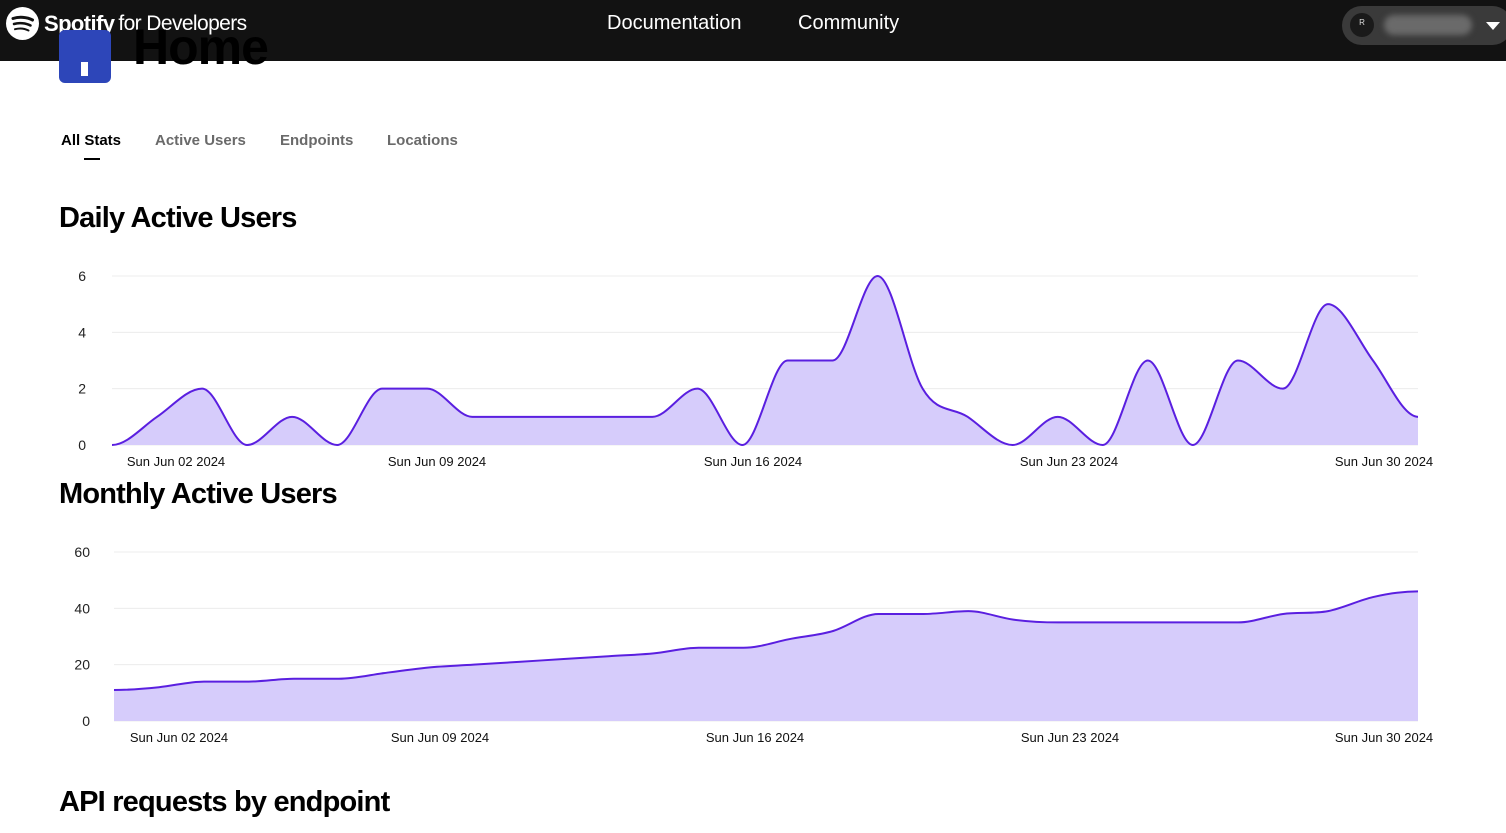 This screenshot has width=1506, height=833. What do you see at coordinates (674, 23) in the screenshot?
I see `nav-documentation-link: Documentation` at bounding box center [674, 23].